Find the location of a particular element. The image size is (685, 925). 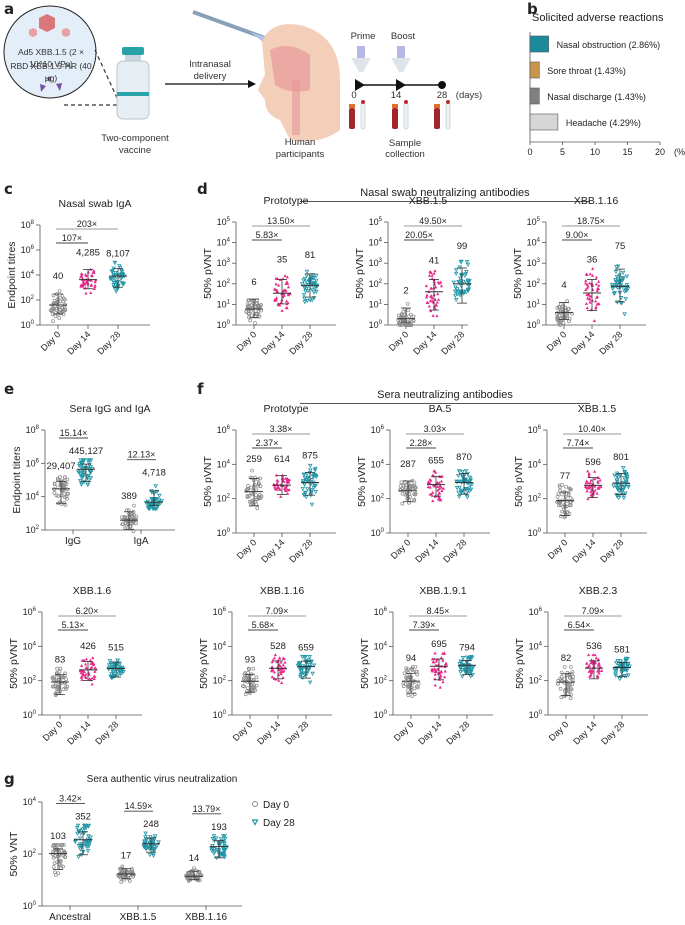

group-header-nasal: Nasal swab neutralizing antibodies is located at coordinates (445, 194).